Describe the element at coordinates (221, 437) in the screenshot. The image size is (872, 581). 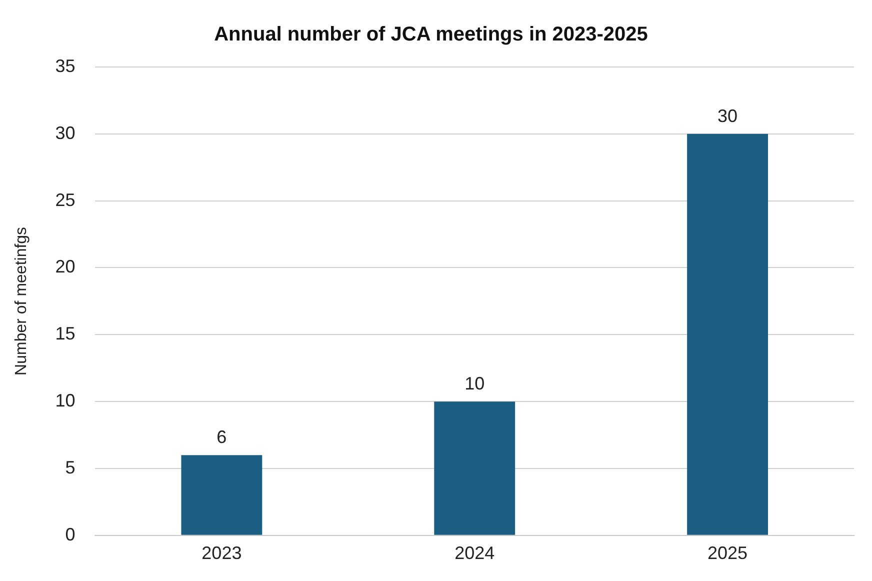
I see `data-label: 6` at that location.